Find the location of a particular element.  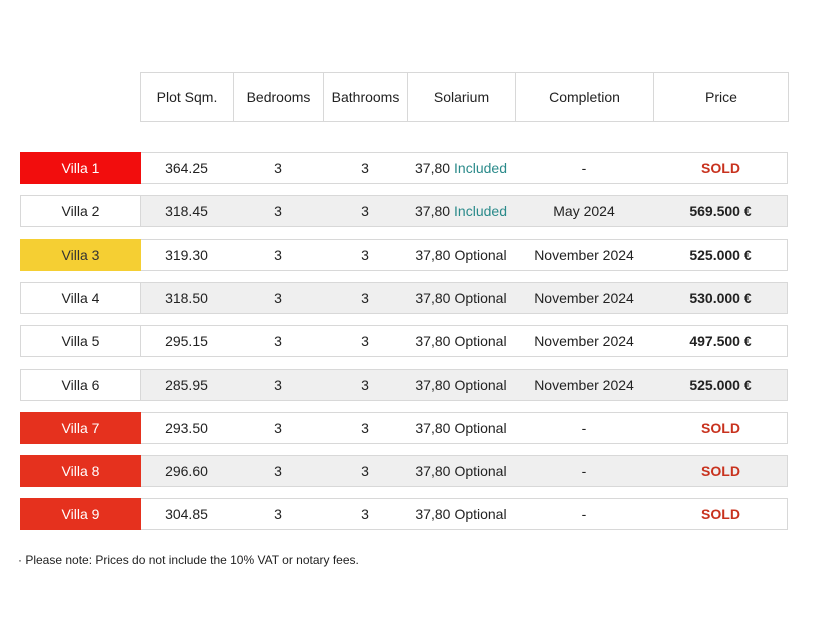

villa-name: Villa 6 is located at coordinates (80, 384).